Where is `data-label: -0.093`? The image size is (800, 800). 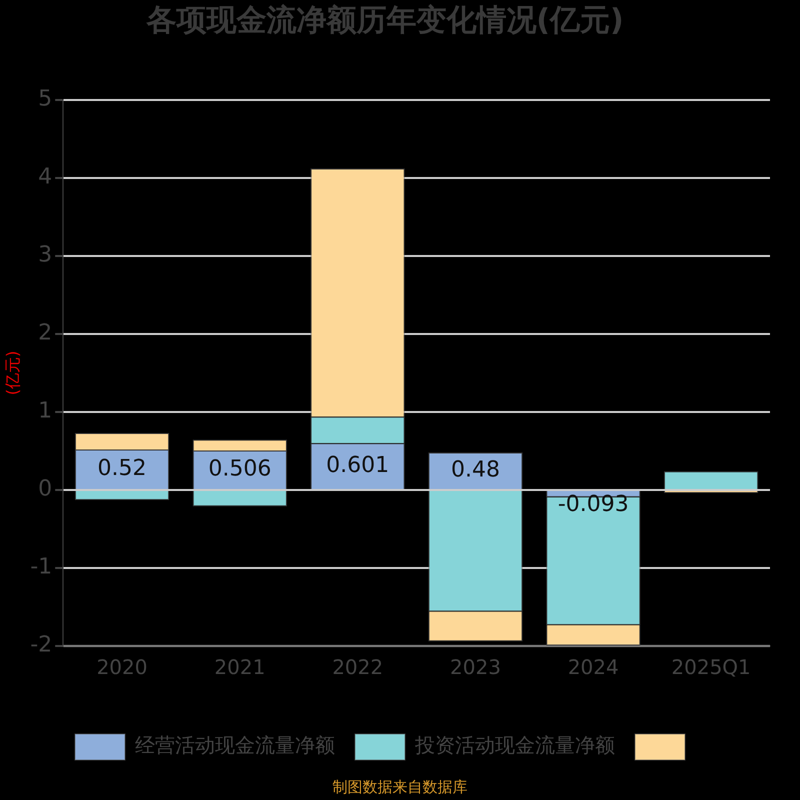 data-label: -0.093 is located at coordinates (593, 504).